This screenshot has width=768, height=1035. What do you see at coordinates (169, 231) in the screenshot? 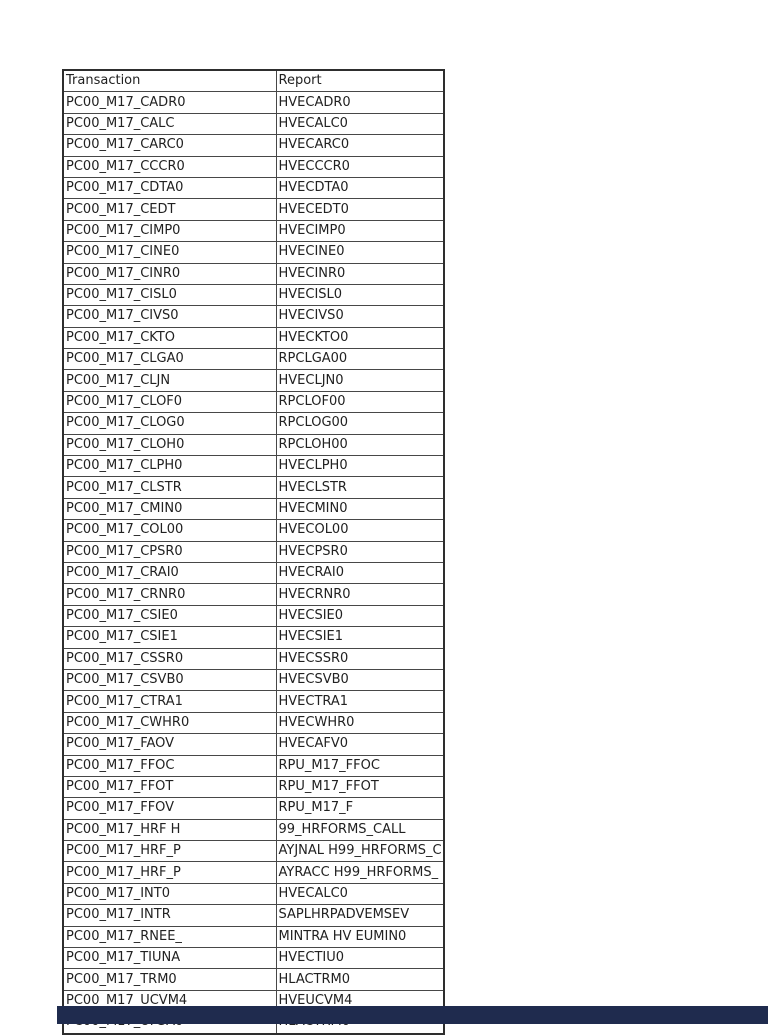
I see `transaction-cell: PC00_M17_CIMP0` at bounding box center [169, 231].